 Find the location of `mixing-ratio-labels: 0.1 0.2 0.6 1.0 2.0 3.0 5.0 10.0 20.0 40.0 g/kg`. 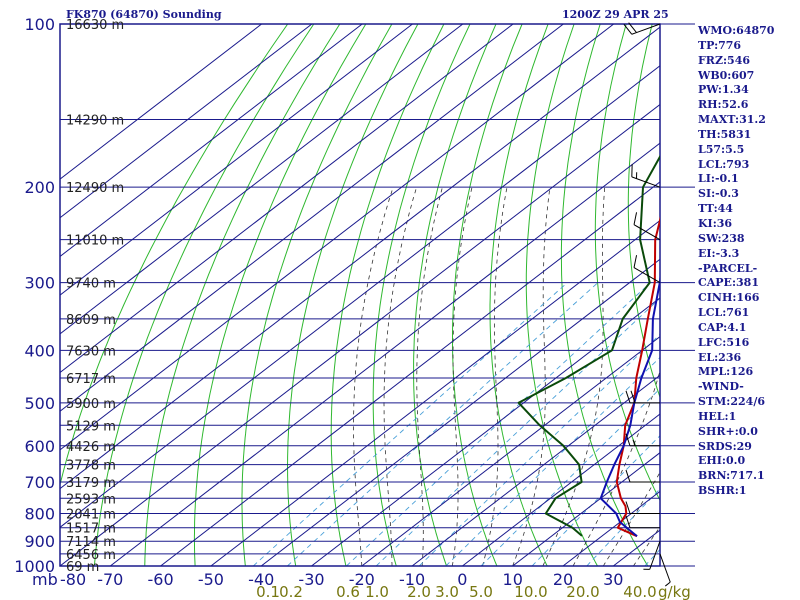

mixing-ratio-labels: 0.1 0.2 0.6 1.0 2.0 3.0 5.0 10.0 20.0 40.0 g/kg is located at coordinates (473, 591).